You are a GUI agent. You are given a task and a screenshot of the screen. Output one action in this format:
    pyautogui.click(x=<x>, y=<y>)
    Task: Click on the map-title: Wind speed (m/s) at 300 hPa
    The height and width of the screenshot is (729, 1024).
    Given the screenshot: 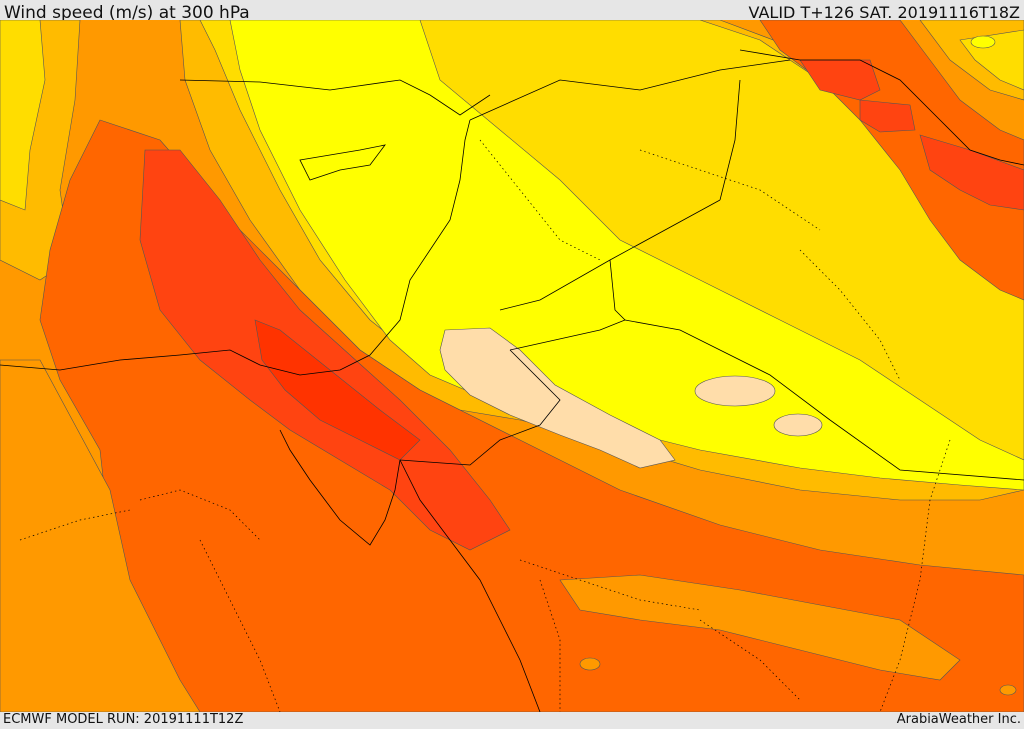 What is the action you would take?
    pyautogui.click(x=127, y=13)
    